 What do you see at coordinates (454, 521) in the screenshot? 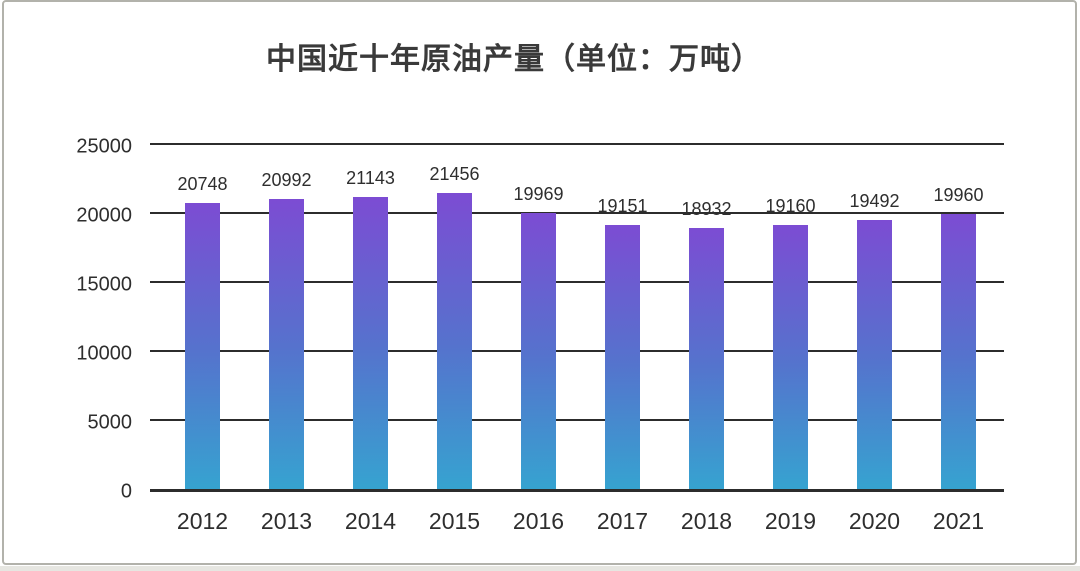
I see `x-axis-tick-label: 2015` at bounding box center [454, 521].